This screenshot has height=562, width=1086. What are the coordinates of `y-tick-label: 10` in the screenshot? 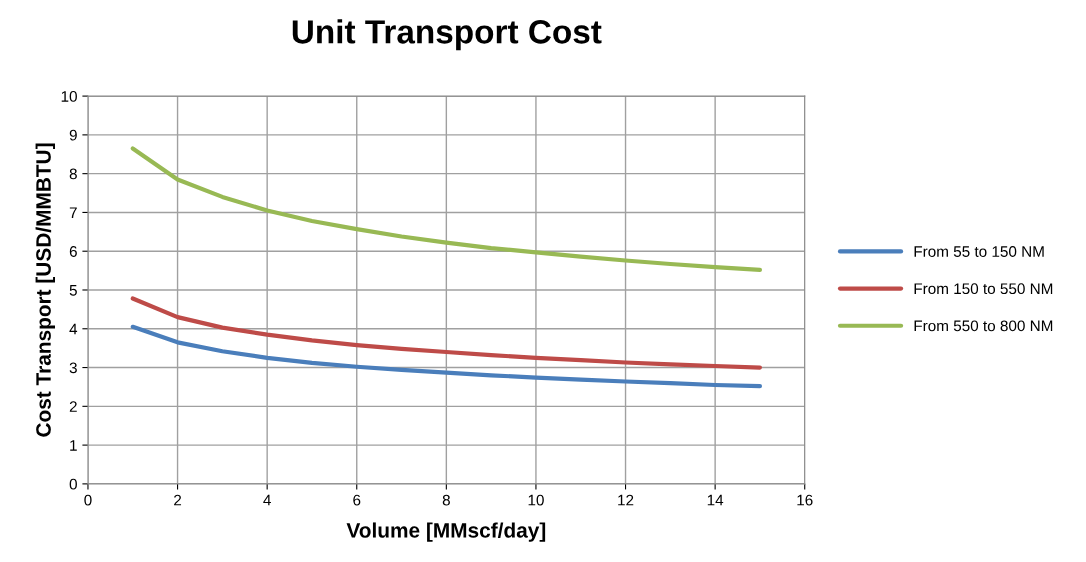 It's located at (69, 96).